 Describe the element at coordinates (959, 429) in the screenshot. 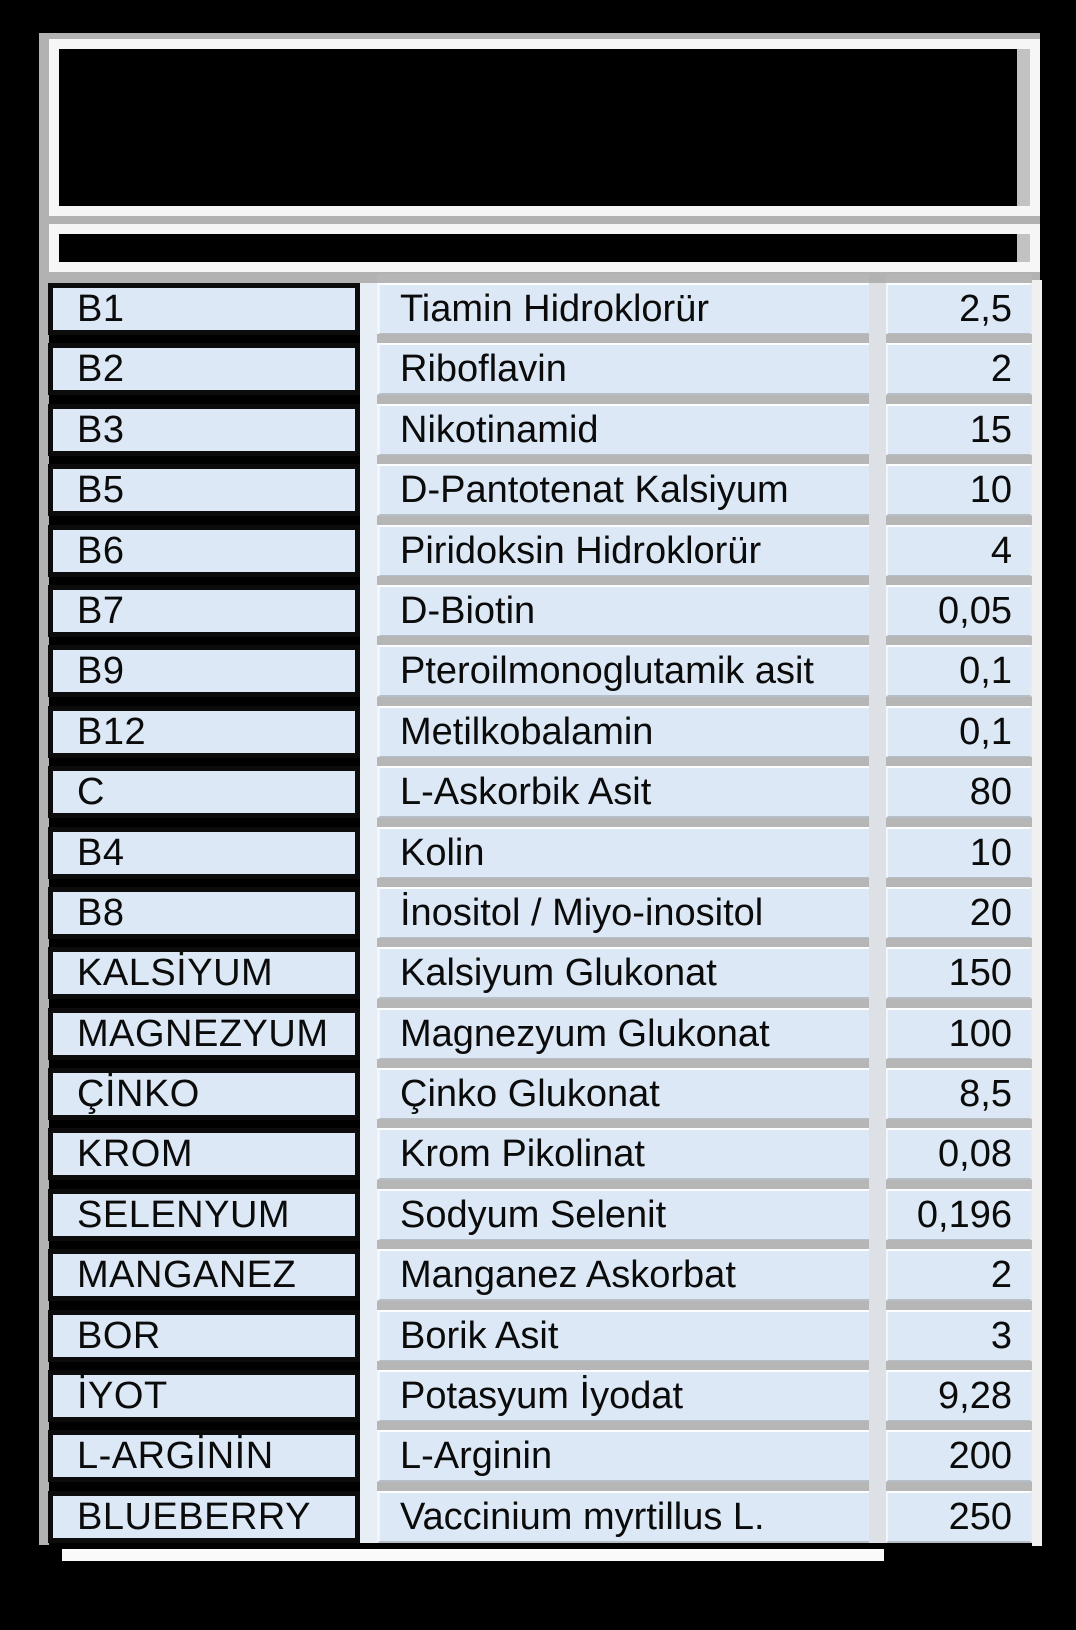

I see `amount-cell: 15` at that location.